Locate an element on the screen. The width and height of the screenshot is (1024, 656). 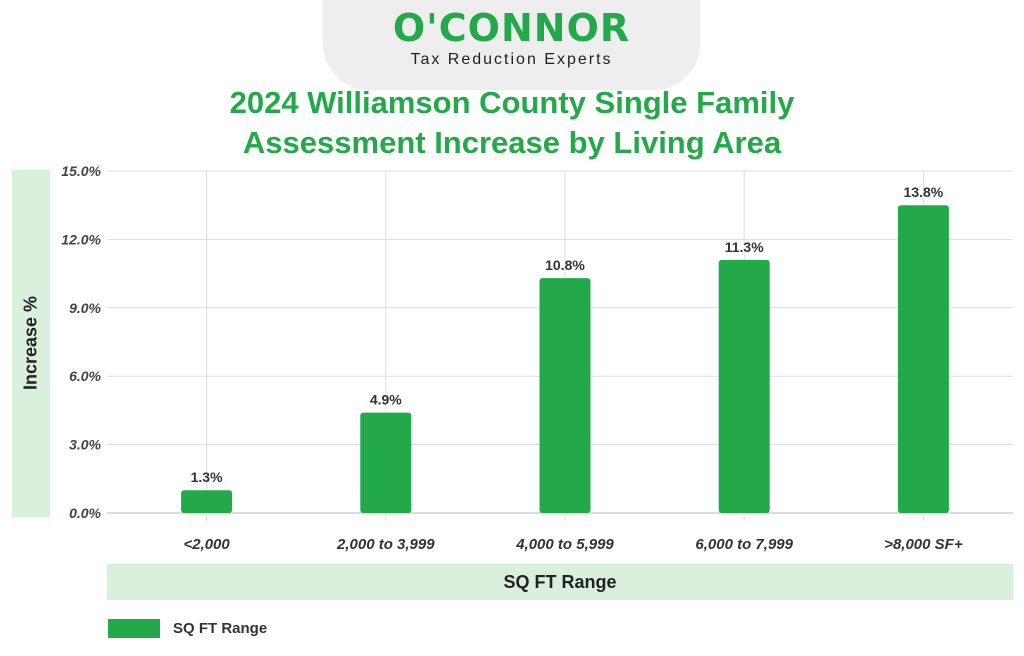
y-tick-label: 0.0% is located at coordinates (85, 513).